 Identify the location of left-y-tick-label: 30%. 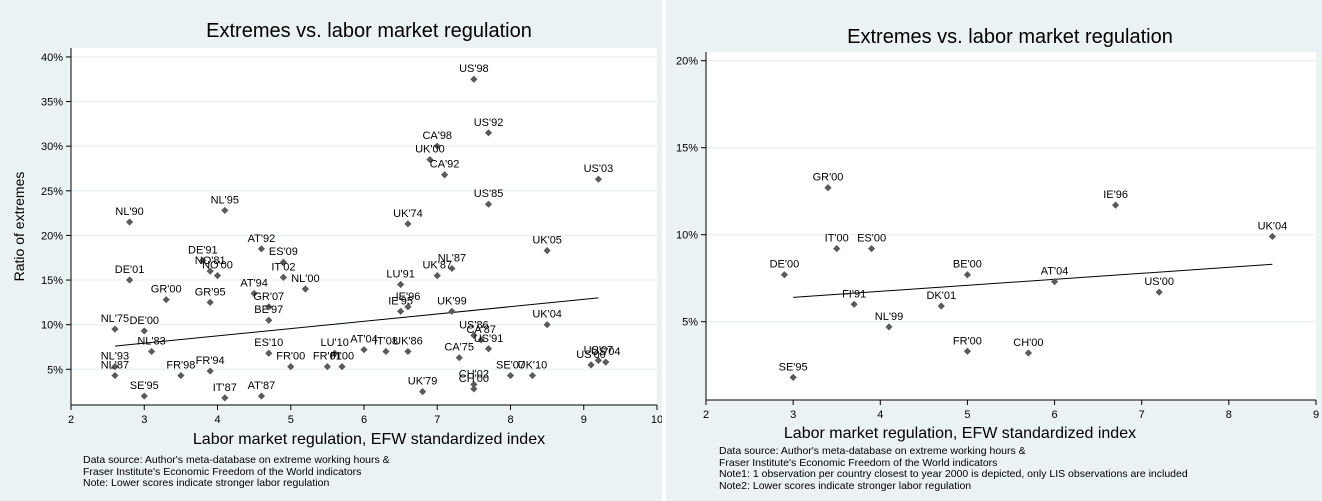
(52, 147).